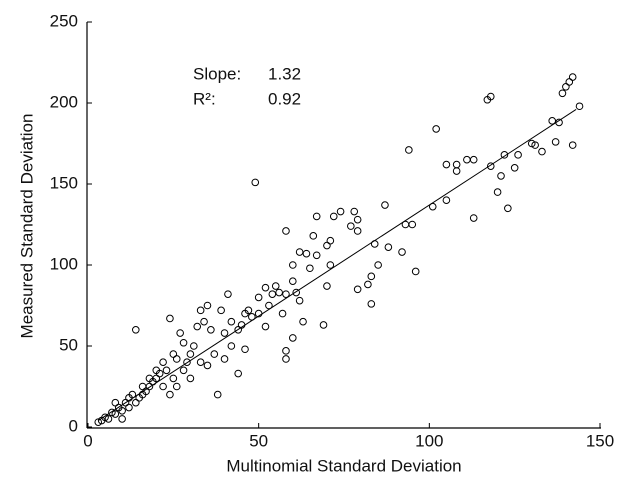  What do you see at coordinates (64, 101) in the screenshot?
I see `y-tick-label: 200` at bounding box center [64, 101].